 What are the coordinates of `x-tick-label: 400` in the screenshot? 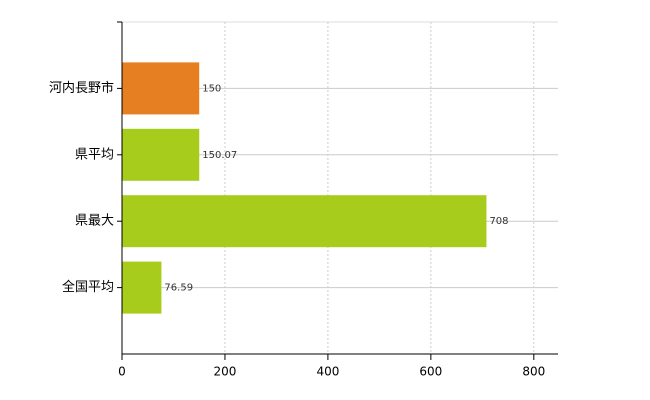 It's located at (327, 372).